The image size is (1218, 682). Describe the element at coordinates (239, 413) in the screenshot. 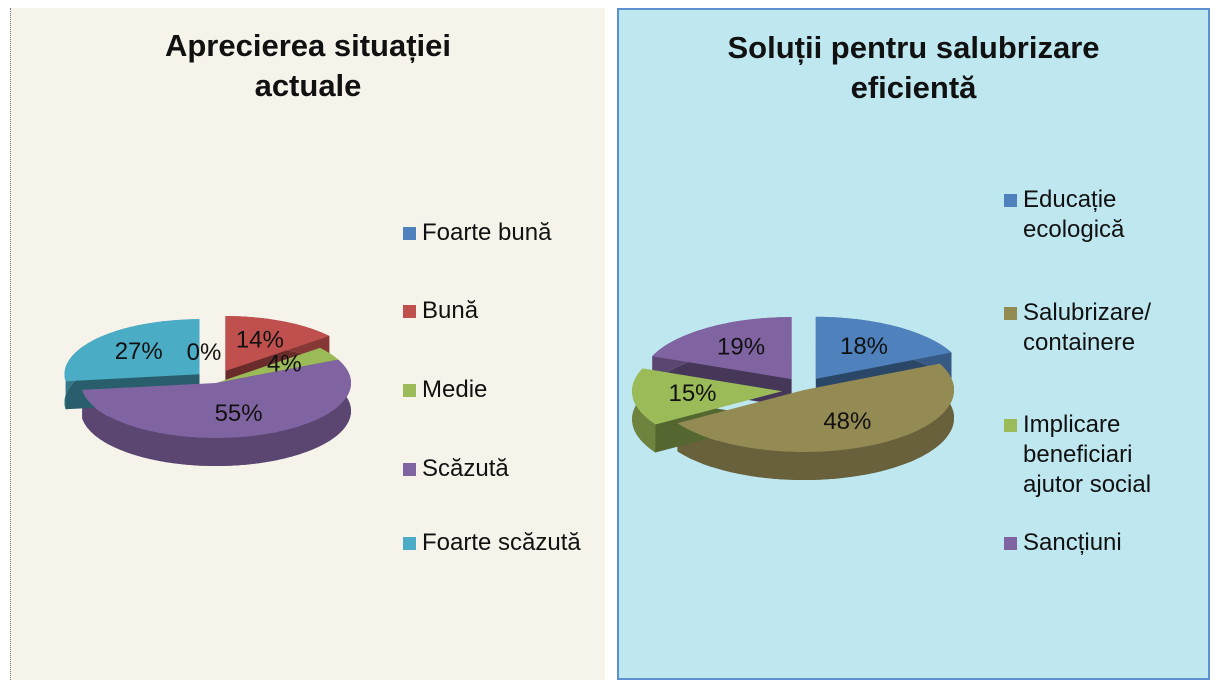

I see `data-label: 55%` at that location.